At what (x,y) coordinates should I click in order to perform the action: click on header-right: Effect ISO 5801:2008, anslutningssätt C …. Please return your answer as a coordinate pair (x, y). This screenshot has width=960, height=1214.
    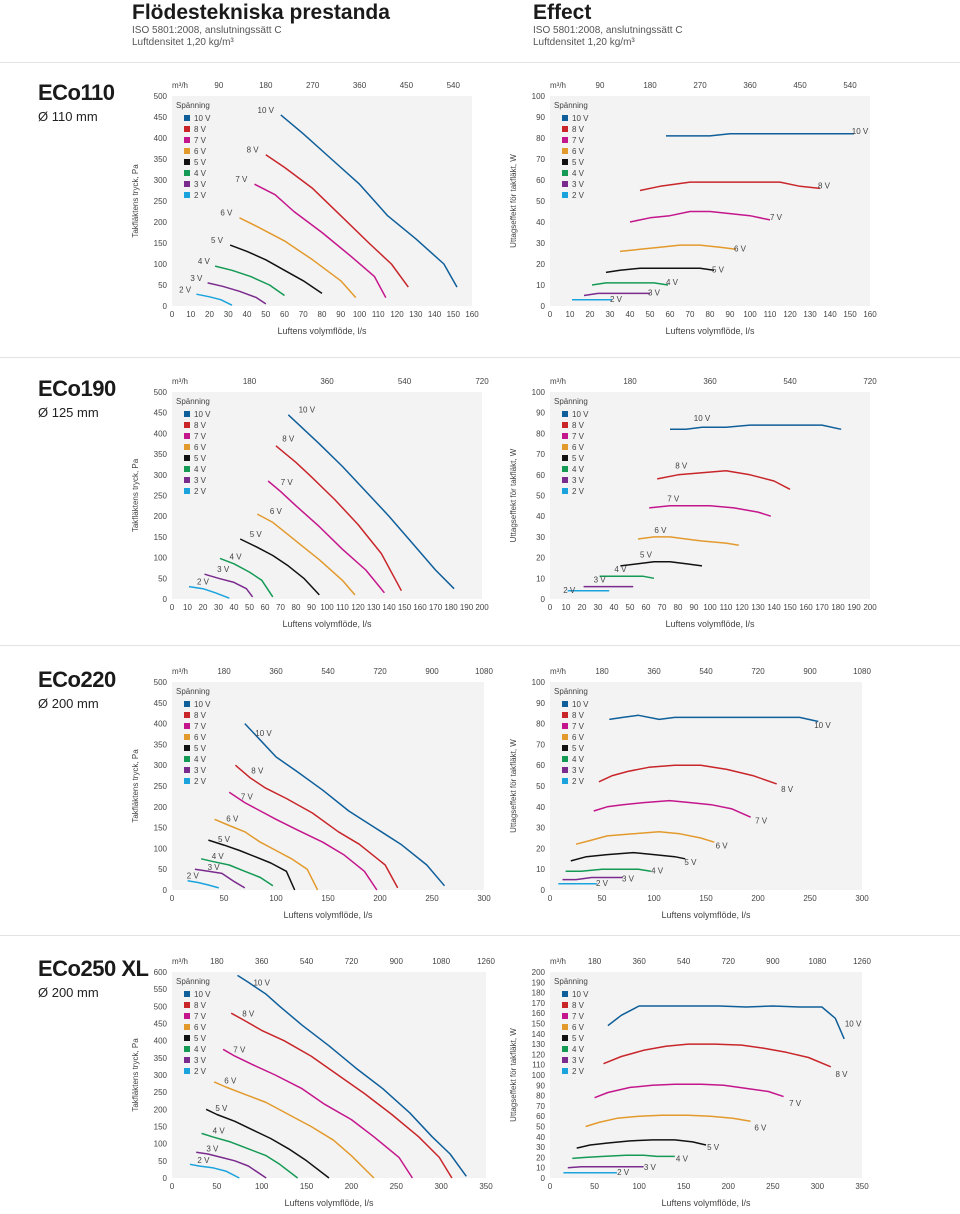
    Looking at the image, I should click on (608, 24).